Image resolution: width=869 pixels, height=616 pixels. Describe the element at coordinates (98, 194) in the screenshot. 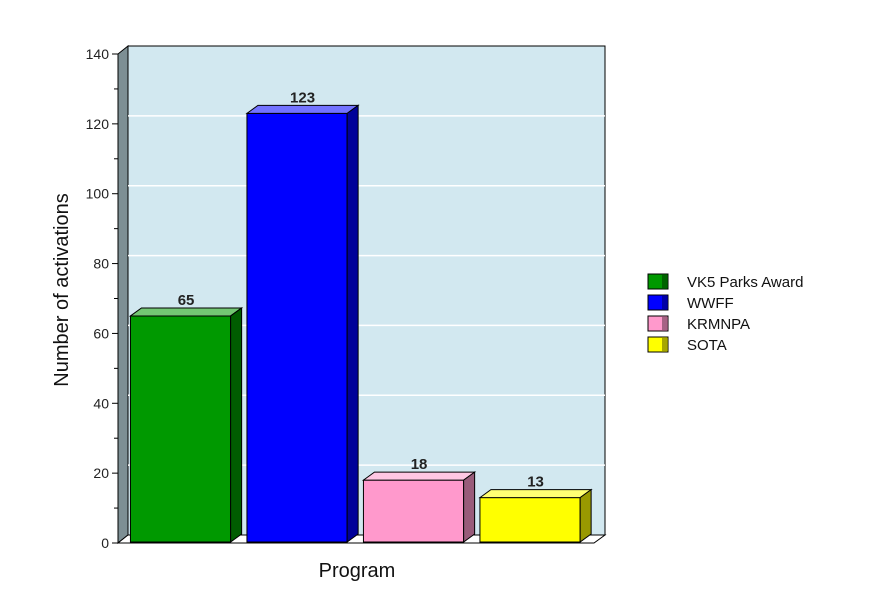

I see `y-tick-label: 100` at that location.